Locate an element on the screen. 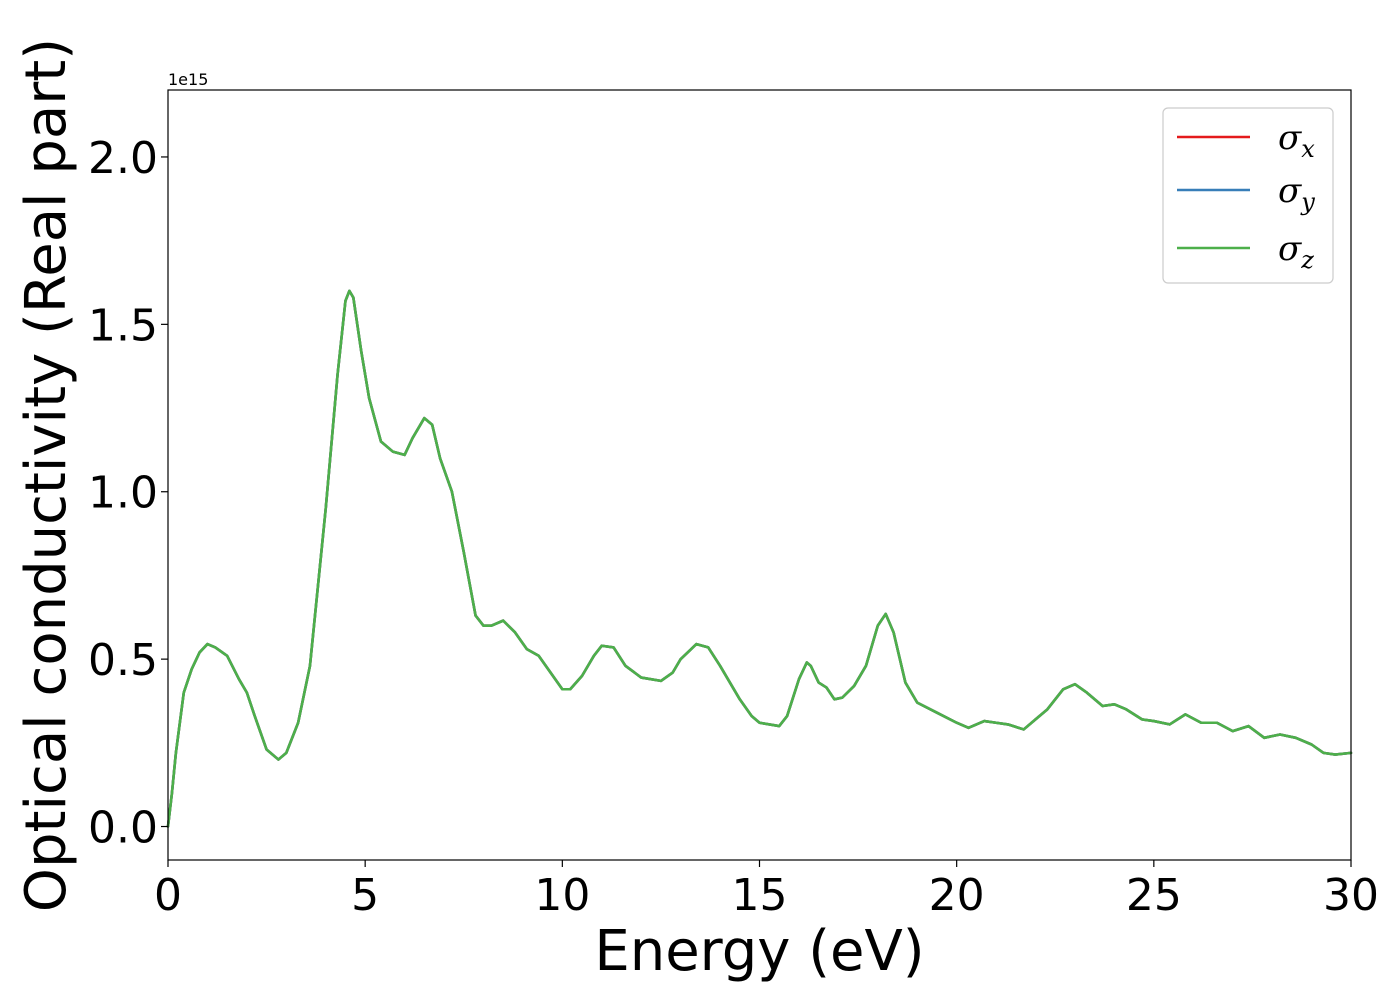 This screenshot has width=1400, height=1000. legend: σx σy σz is located at coordinates (1248, 195).